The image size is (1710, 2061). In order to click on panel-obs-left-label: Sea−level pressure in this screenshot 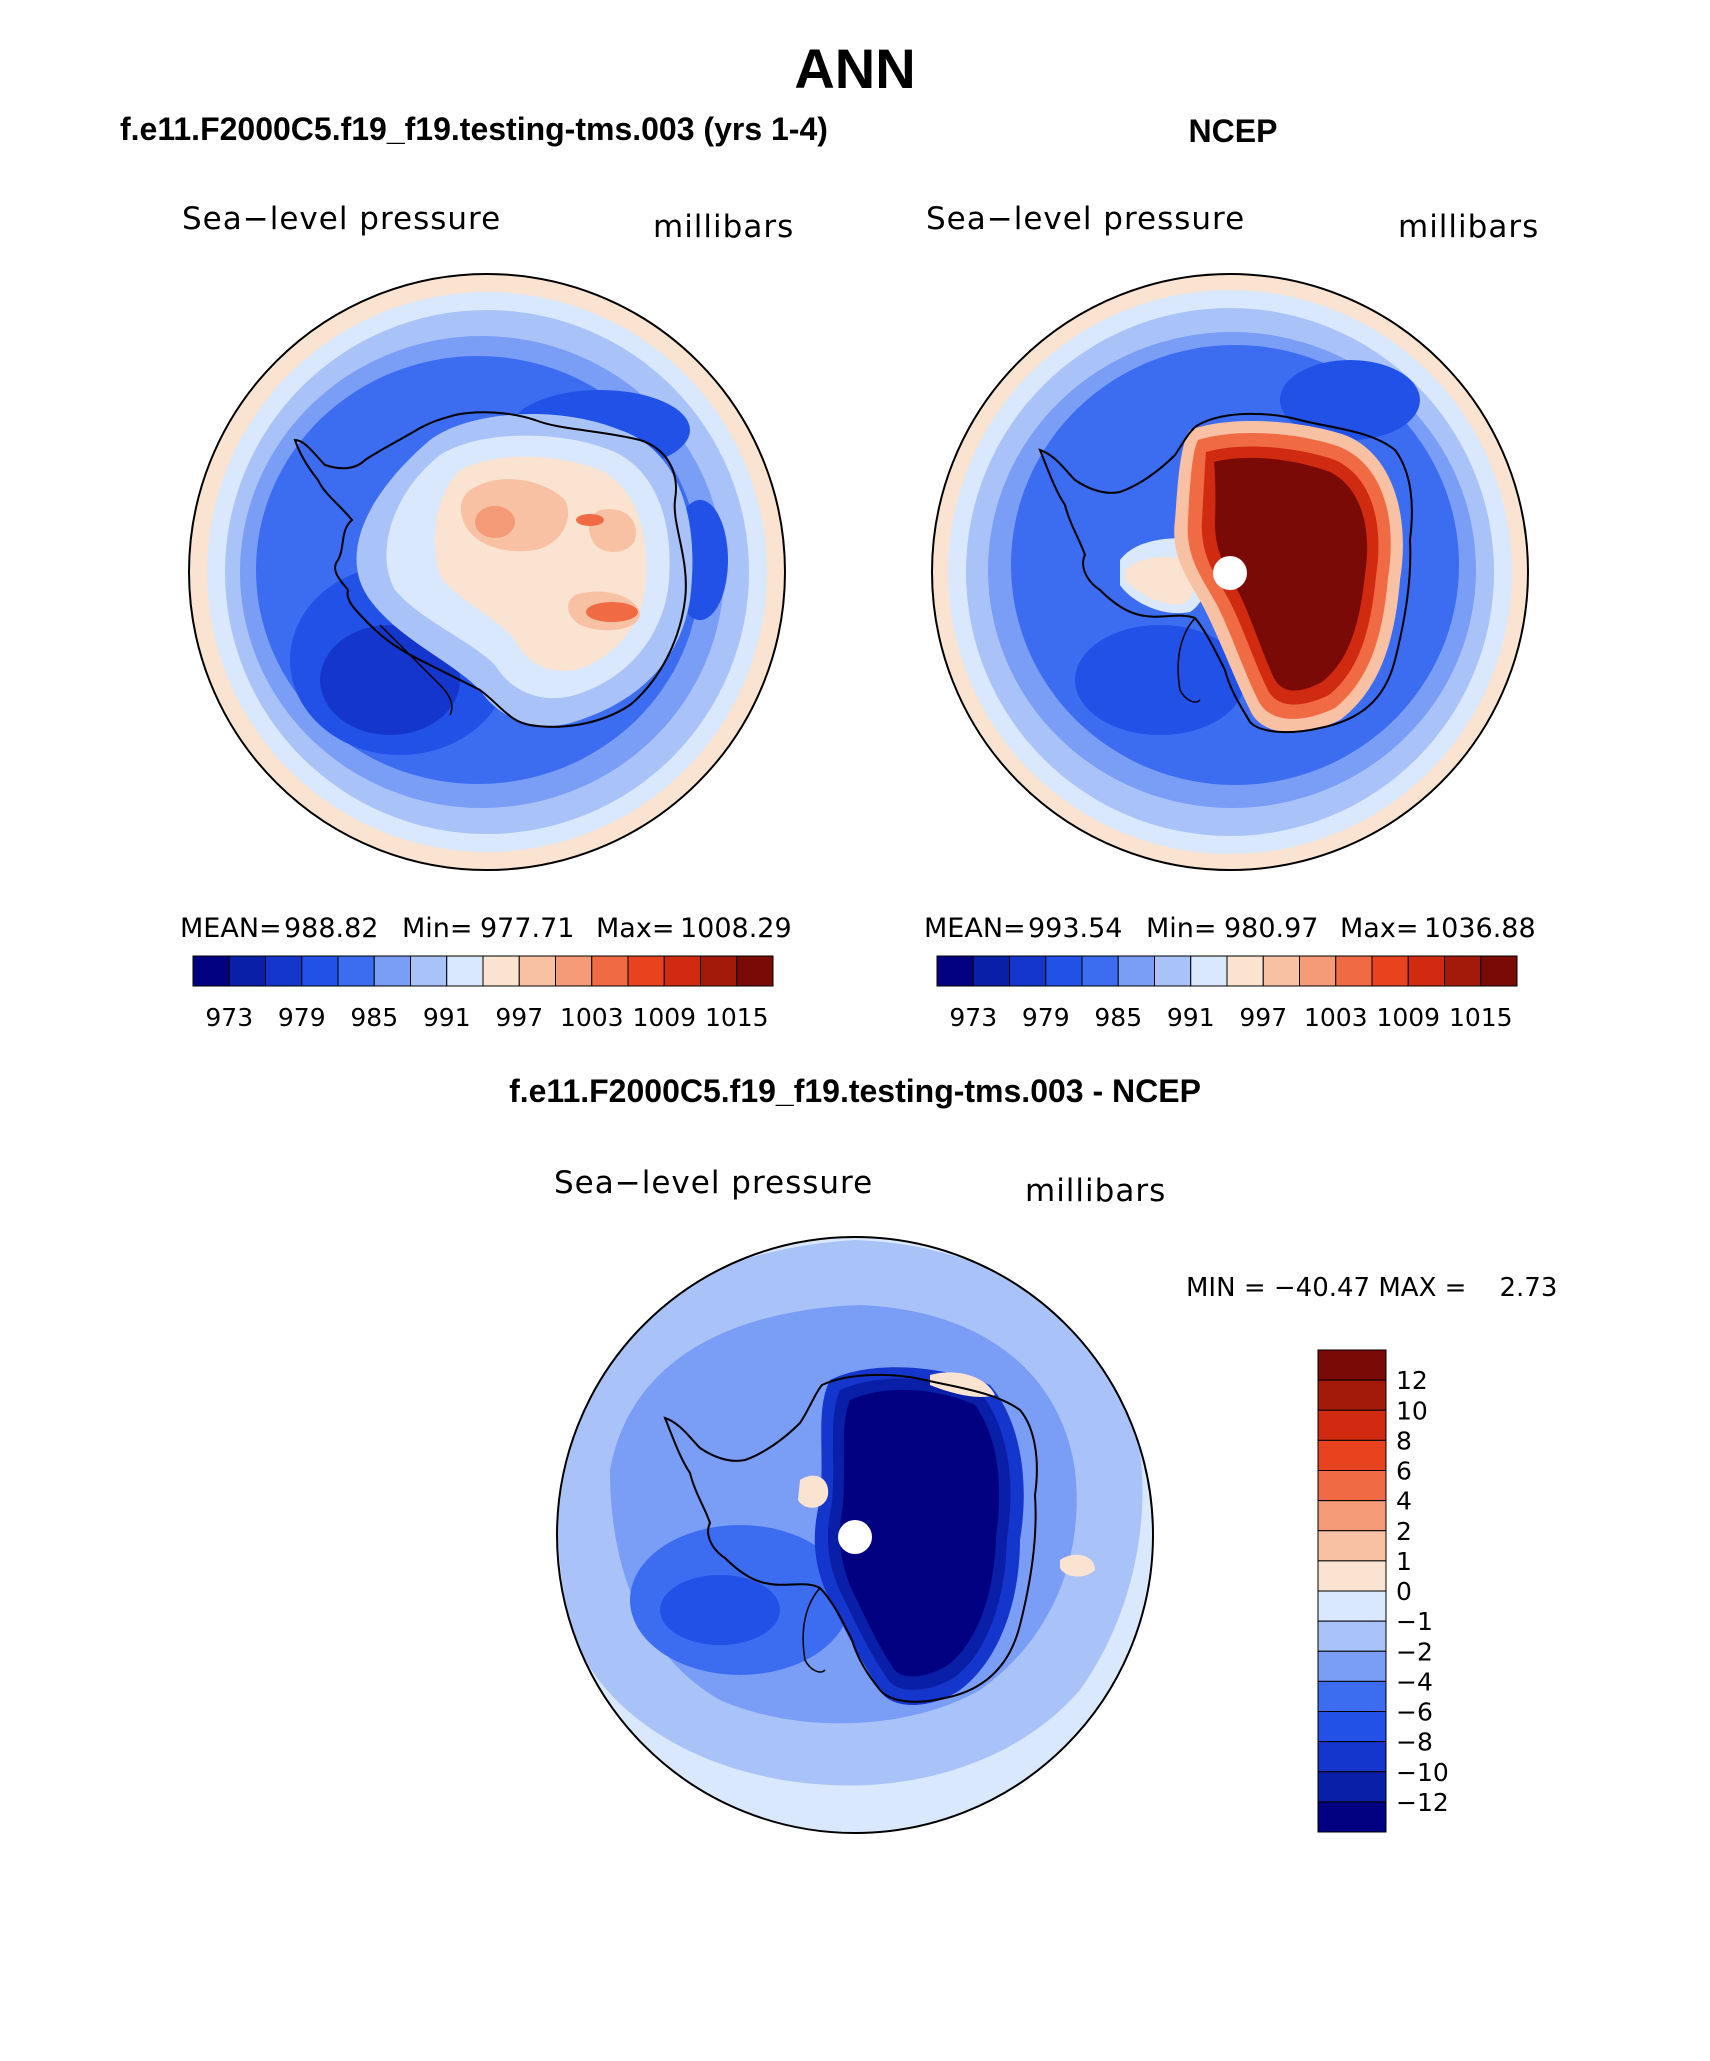, I will do `click(1085, 219)`.